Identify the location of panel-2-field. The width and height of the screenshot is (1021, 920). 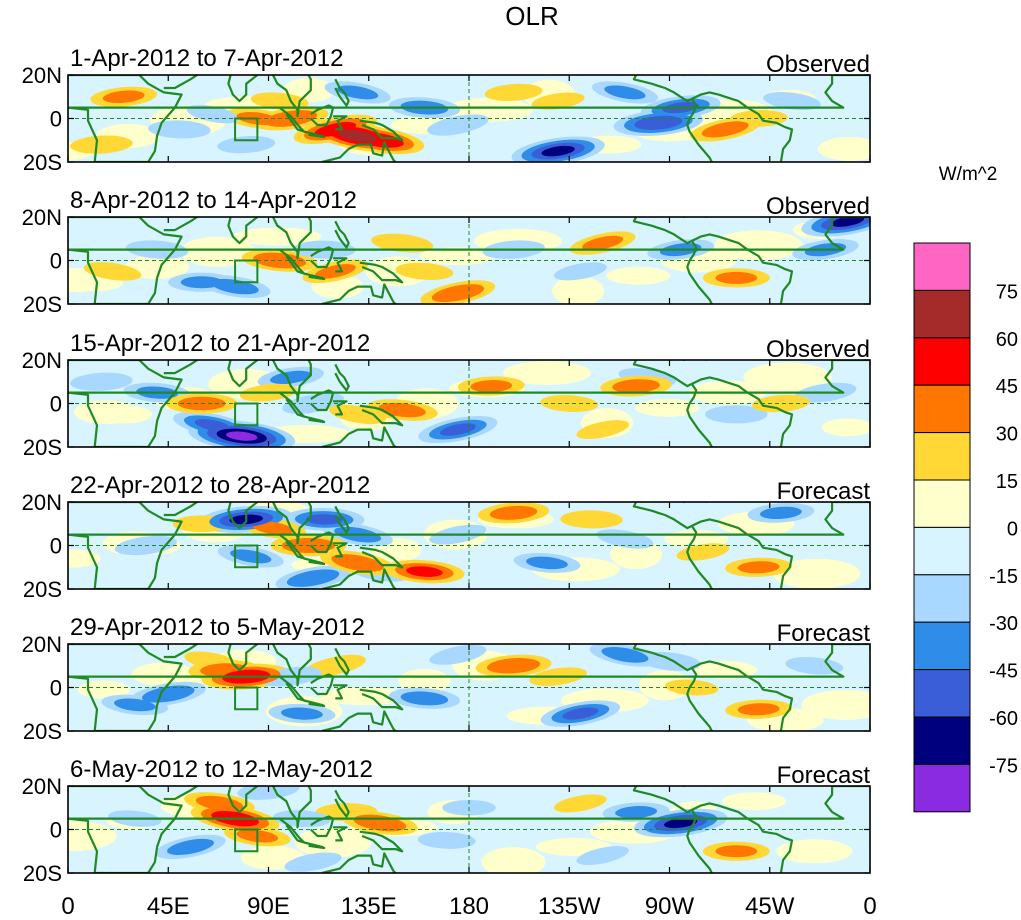
(469, 260).